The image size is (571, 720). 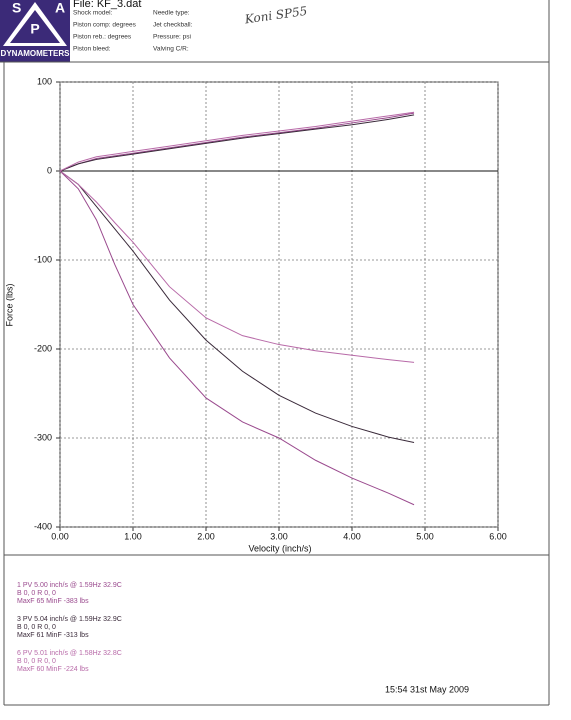 What do you see at coordinates (171, 13) in the screenshot?
I see `field: Needle type:` at bounding box center [171, 13].